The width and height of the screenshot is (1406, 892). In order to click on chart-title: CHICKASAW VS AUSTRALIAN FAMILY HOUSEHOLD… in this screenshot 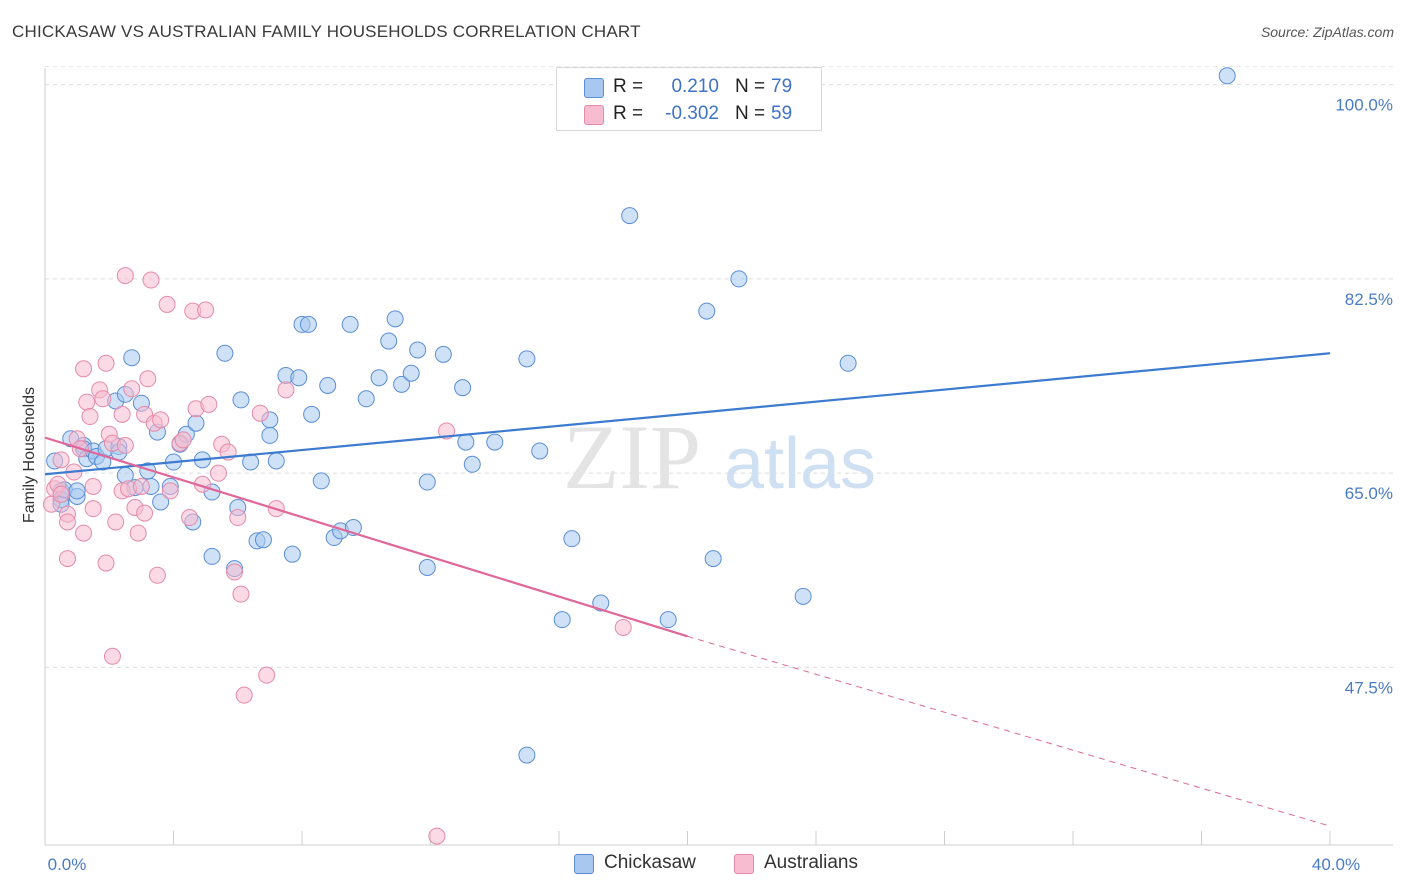, I will do `click(326, 31)`.